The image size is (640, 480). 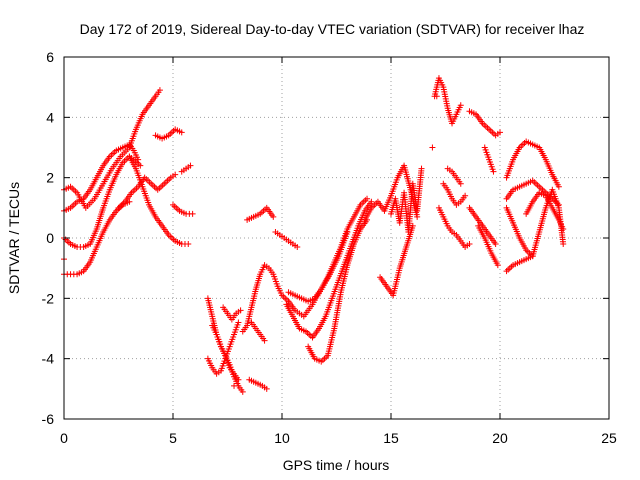 What do you see at coordinates (168, 134) in the screenshot?
I see `series-arc-g` at bounding box center [168, 134].